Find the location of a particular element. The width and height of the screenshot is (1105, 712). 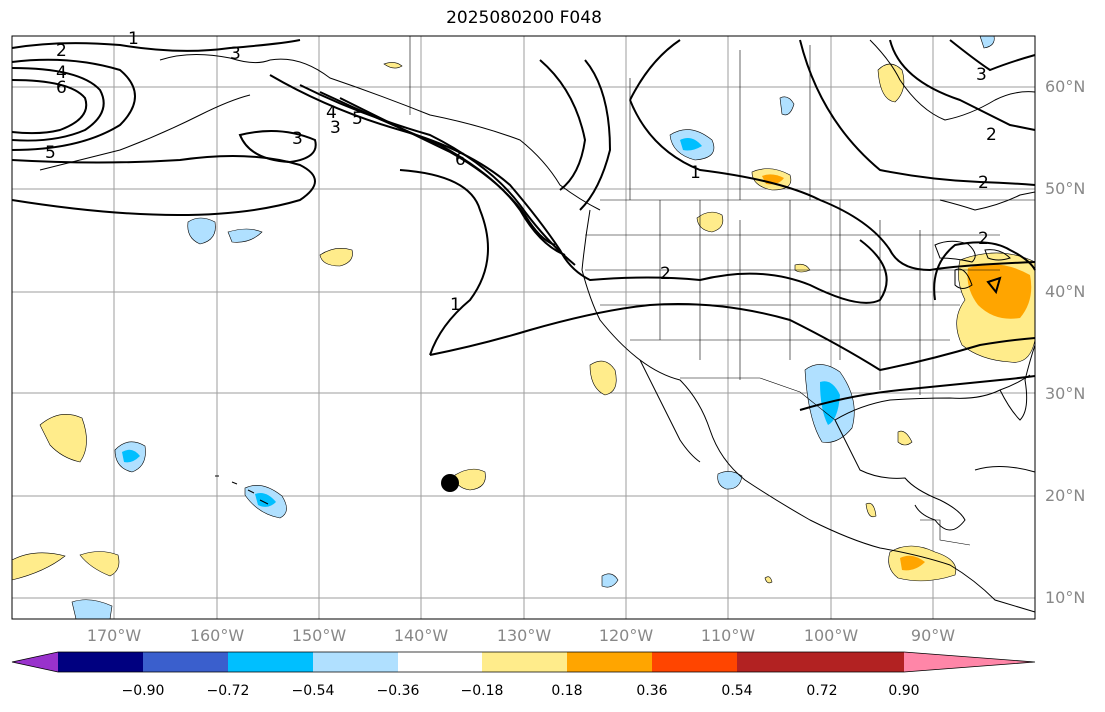

colorbar-tick-label: 0.90 is located at coordinates (904, 691).